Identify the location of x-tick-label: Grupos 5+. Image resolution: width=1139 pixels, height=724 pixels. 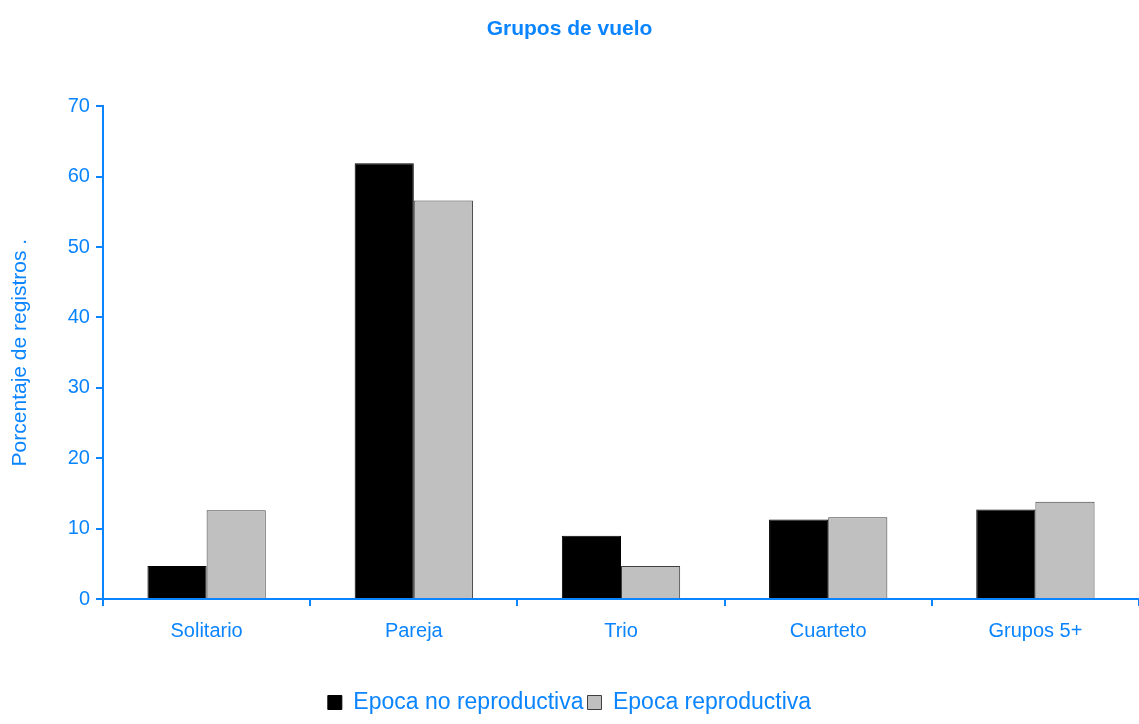
(1035, 629).